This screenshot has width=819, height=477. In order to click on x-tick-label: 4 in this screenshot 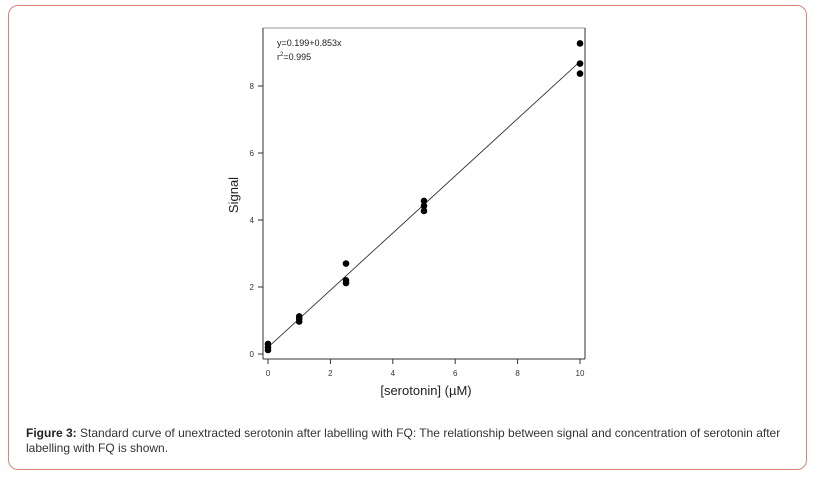, I will do `click(393, 373)`.